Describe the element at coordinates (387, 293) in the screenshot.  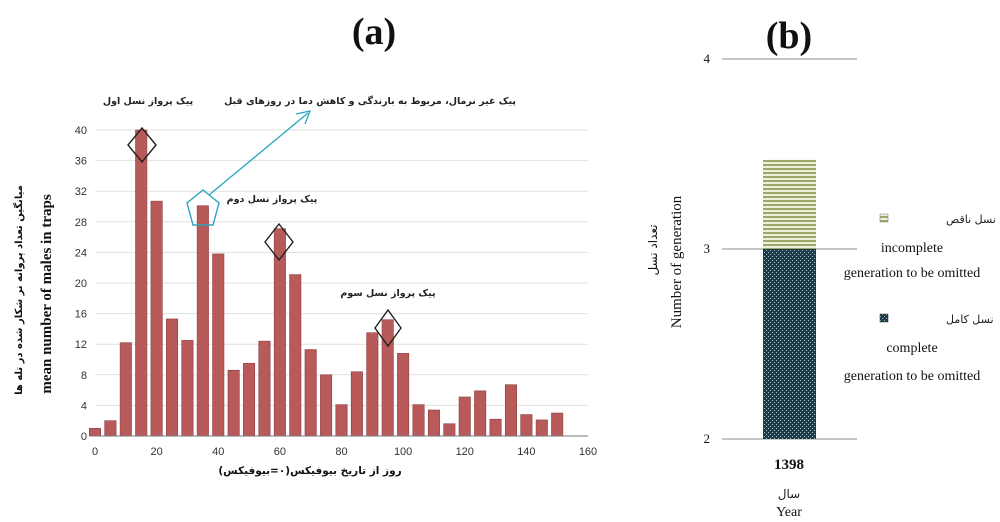
I see `annotation-peak3: پیک پرواز نسل سوم` at that location.